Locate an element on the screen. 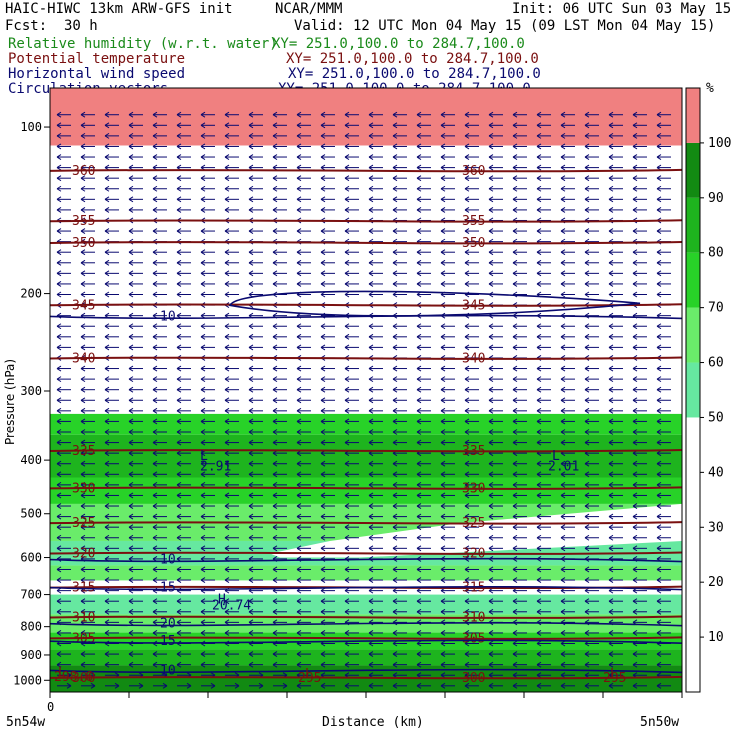  colorbar-unit: % is located at coordinates (710, 88).